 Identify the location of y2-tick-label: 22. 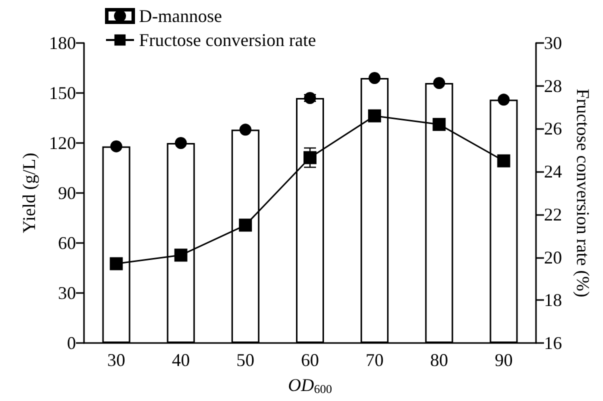
(553, 214).